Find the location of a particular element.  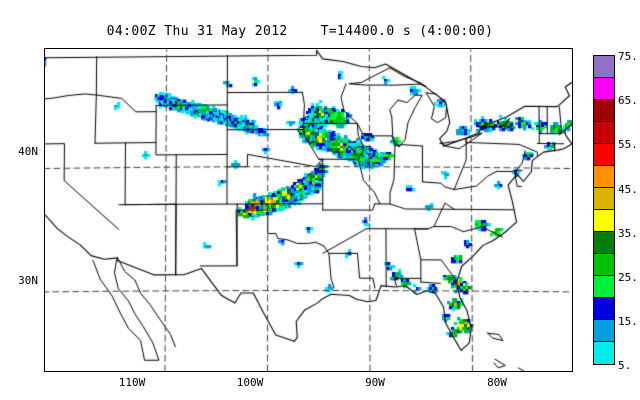

colorbar-label-6: 15. is located at coordinates (628, 321).